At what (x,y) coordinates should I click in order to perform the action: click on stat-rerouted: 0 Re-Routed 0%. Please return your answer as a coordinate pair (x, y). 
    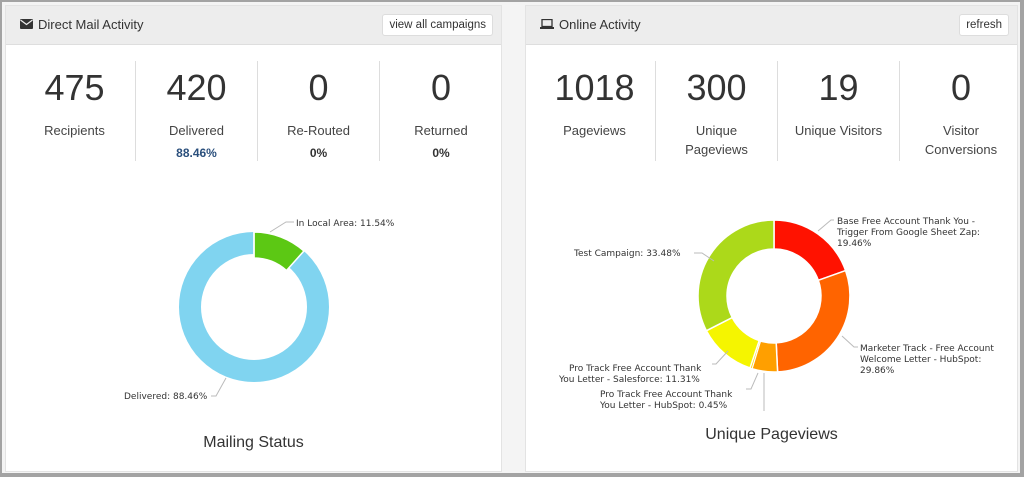
    Looking at the image, I should click on (319, 111).